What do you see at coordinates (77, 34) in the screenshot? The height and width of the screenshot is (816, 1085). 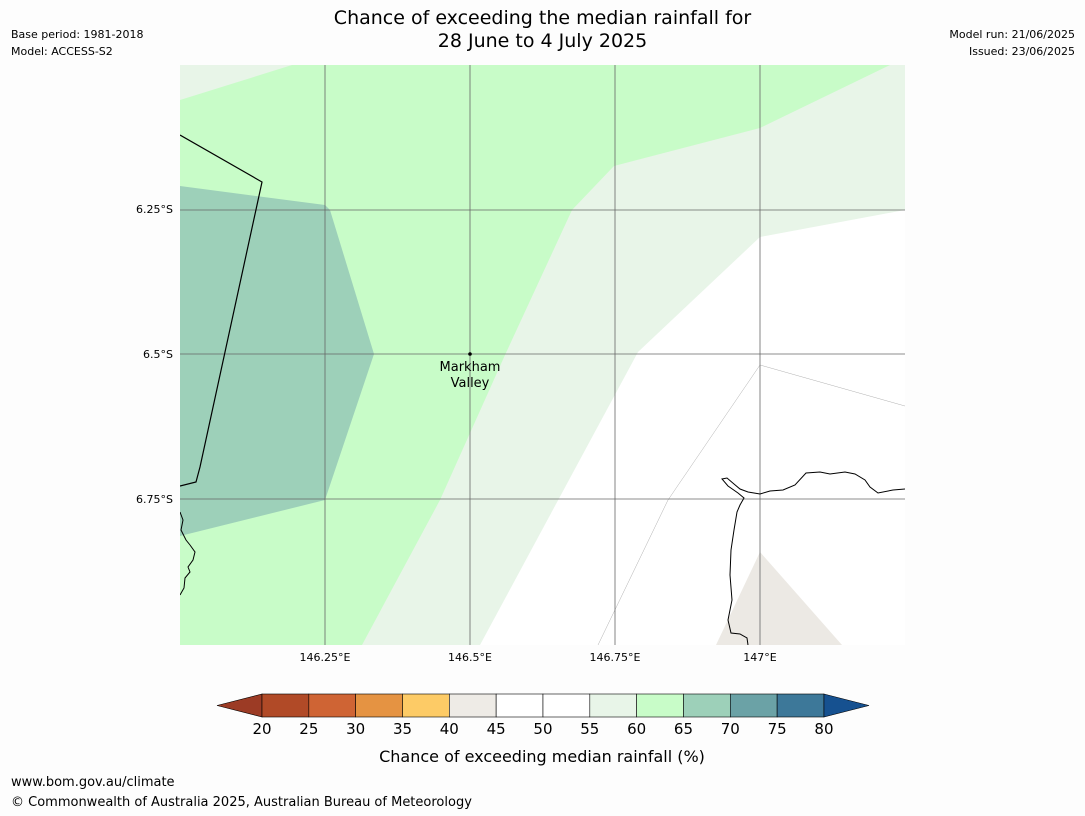 I see `base-period: Base period: 1981-2018` at bounding box center [77, 34].